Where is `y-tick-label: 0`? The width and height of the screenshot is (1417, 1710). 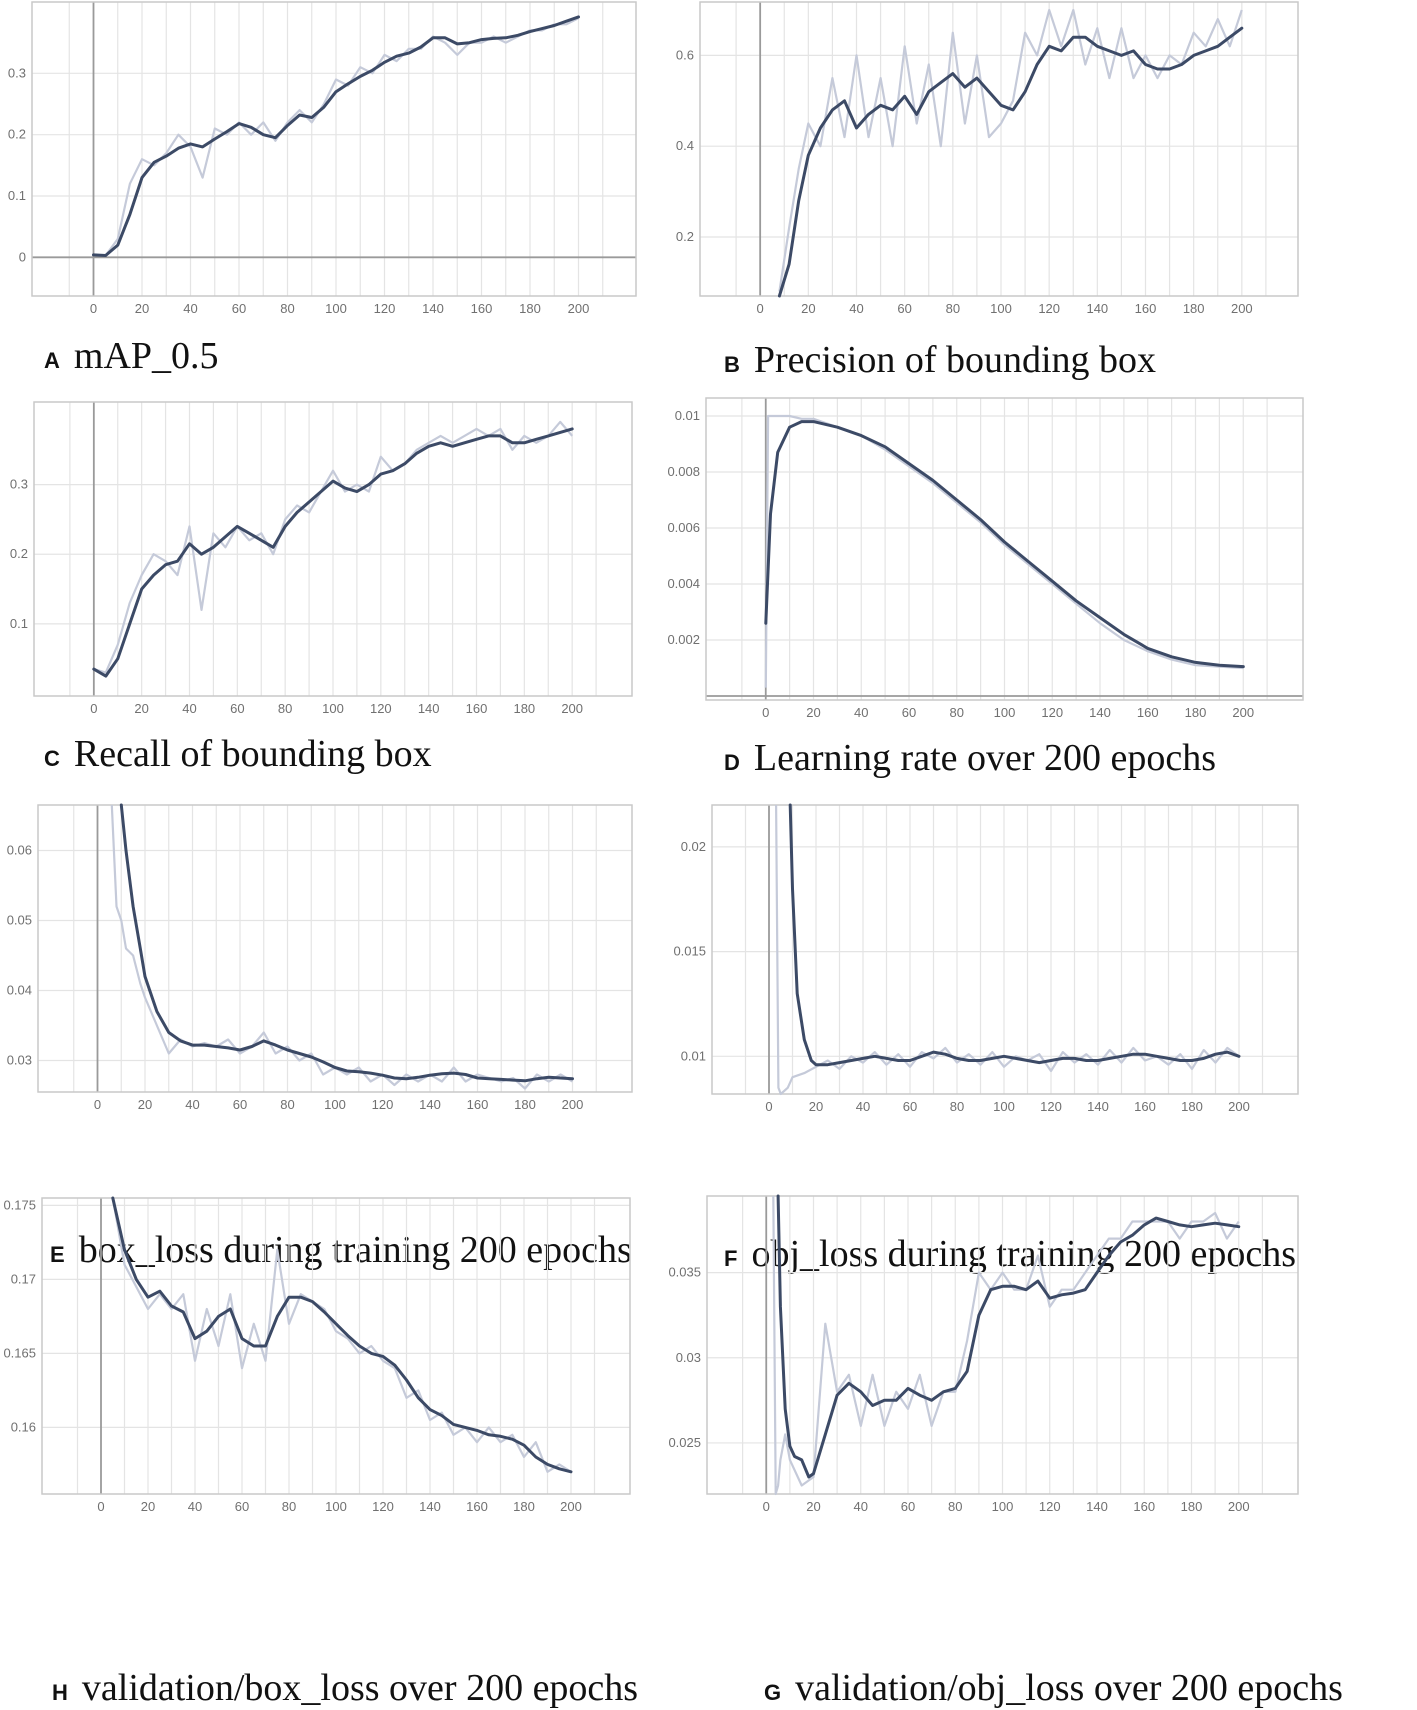 y-tick-label: 0 is located at coordinates (22, 256).